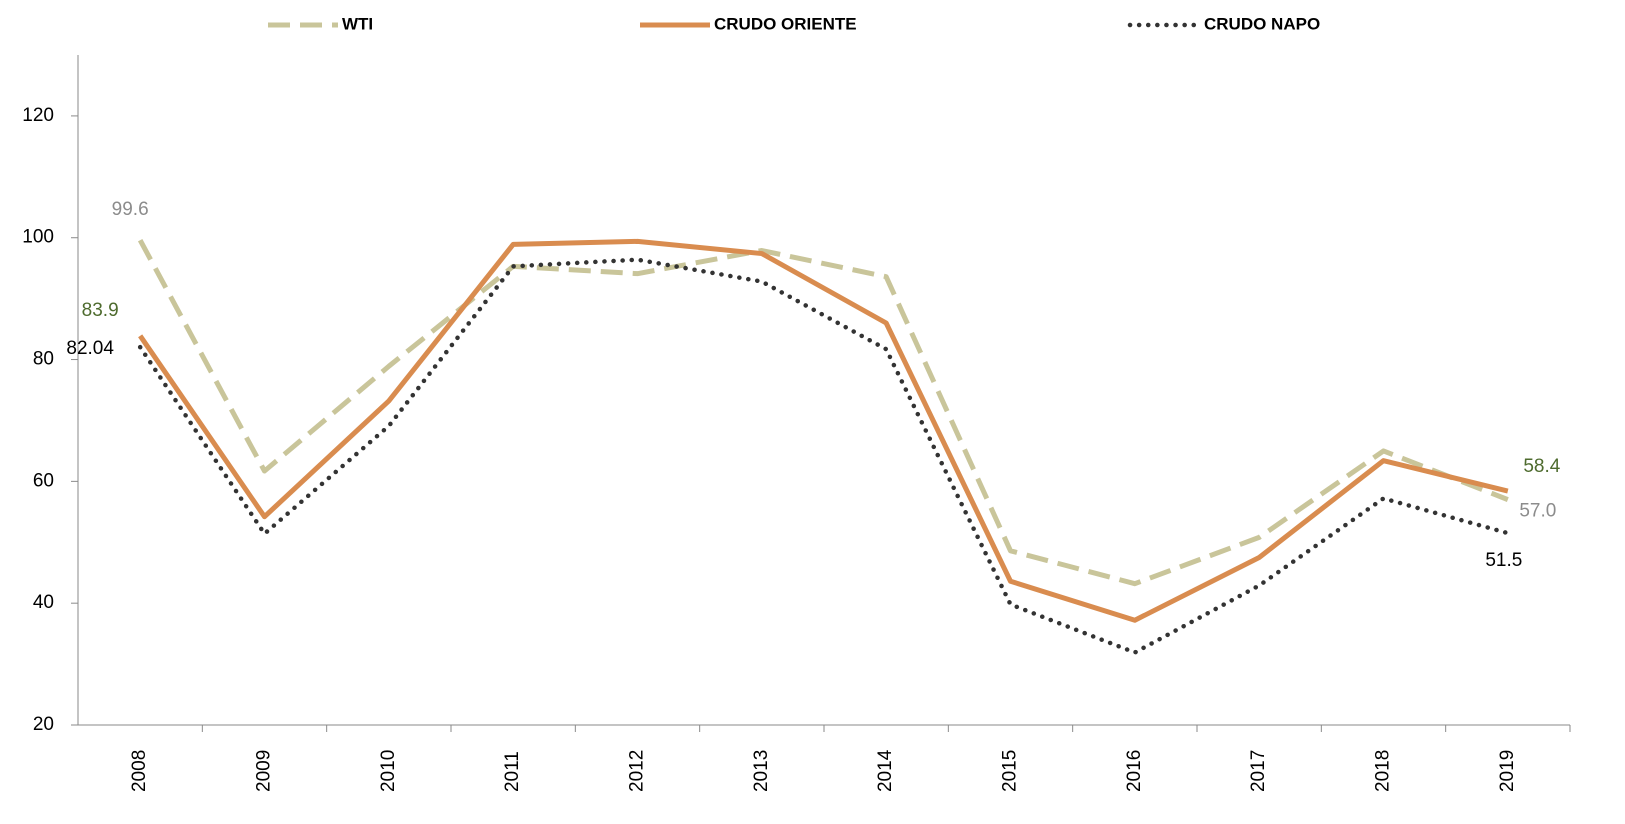 The width and height of the screenshot is (1625, 824). What do you see at coordinates (1541, 466) in the screenshot?
I see `data-label: 58.4` at bounding box center [1541, 466].